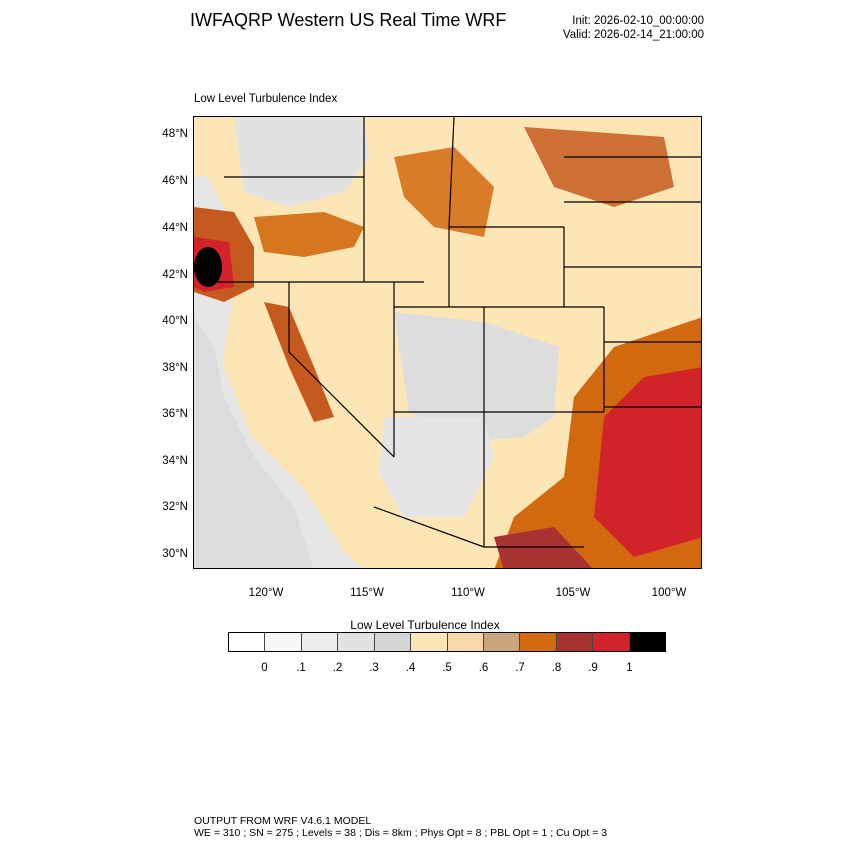 The height and width of the screenshot is (850, 850). I want to click on lat-label-32: 32°N, so click(175, 507).